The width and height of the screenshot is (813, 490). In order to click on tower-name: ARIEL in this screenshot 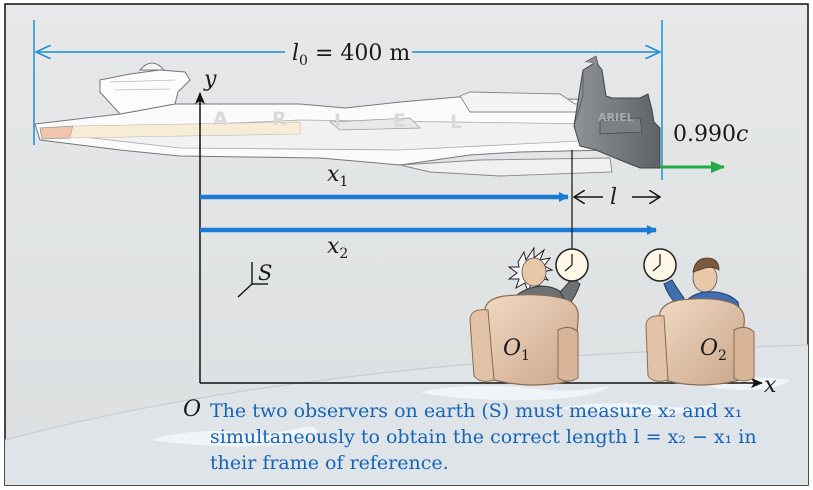, I will do `click(616, 117)`.